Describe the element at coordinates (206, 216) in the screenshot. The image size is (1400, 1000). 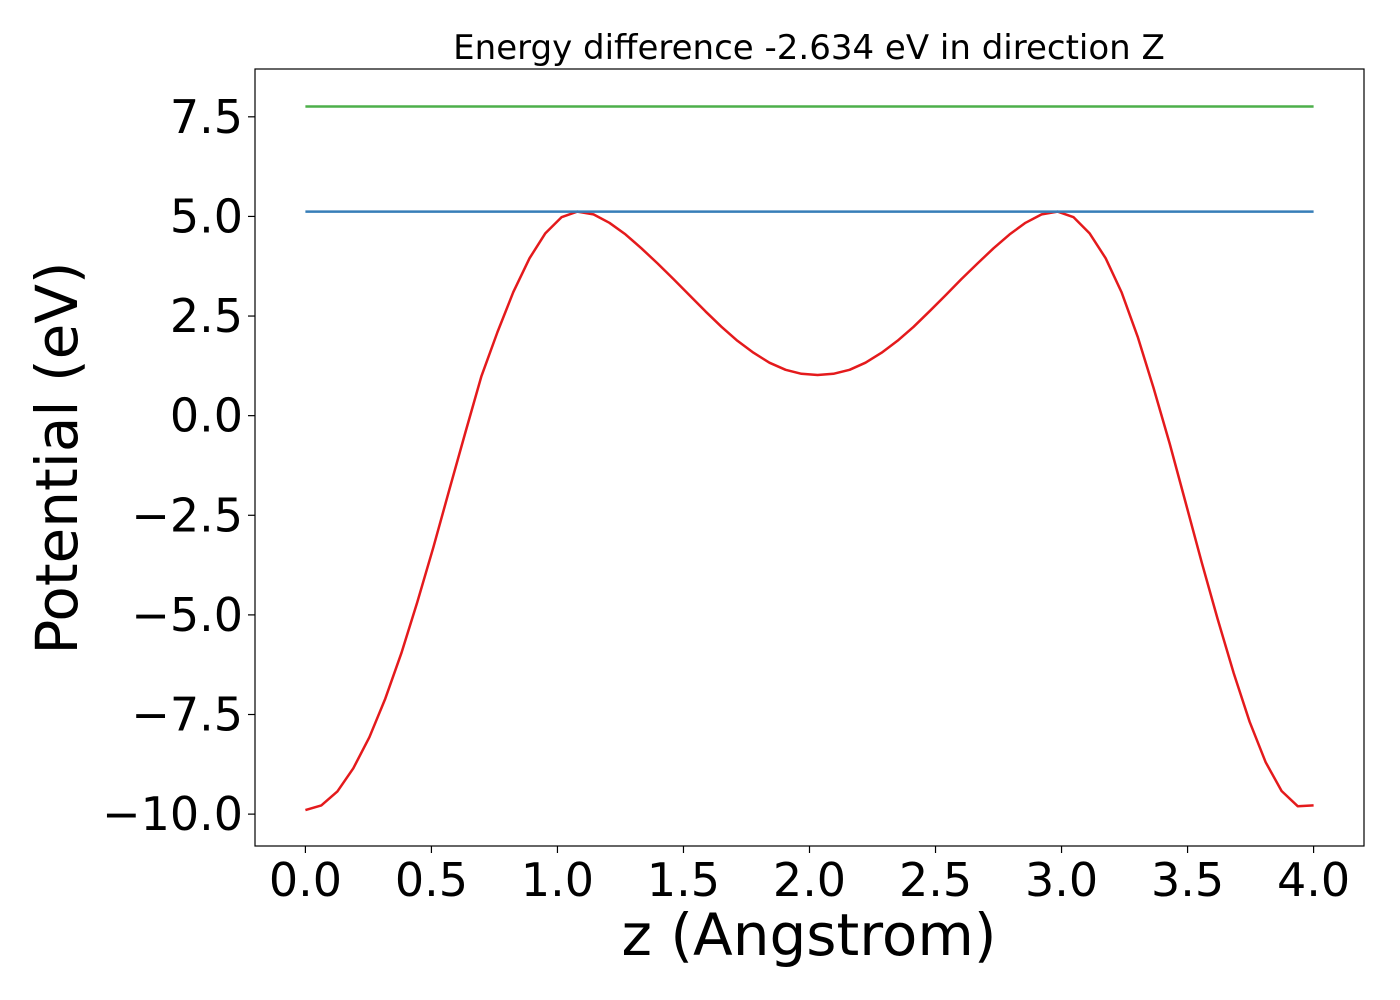
I see `y-tick-label: 5.0` at that location.